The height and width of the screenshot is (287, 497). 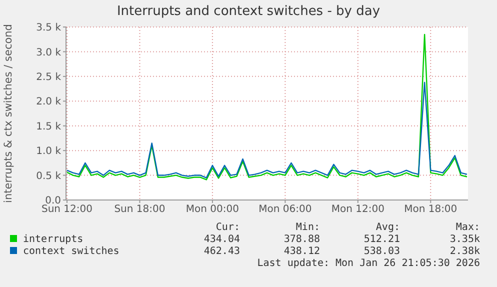 What do you see at coordinates (49, 52) in the screenshot?
I see `y-tick-label: 3.0 k` at bounding box center [49, 52].